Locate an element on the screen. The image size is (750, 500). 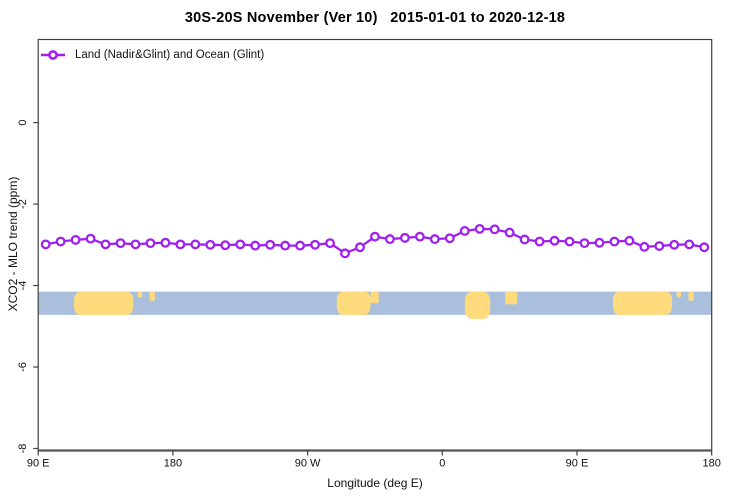
legend: Land (Nadir&Glint) and Ocean (Glint) is located at coordinates (152, 55).